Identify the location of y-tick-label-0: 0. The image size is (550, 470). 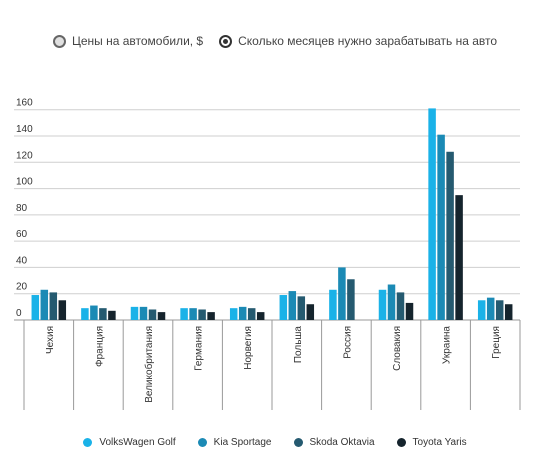
(19, 313).